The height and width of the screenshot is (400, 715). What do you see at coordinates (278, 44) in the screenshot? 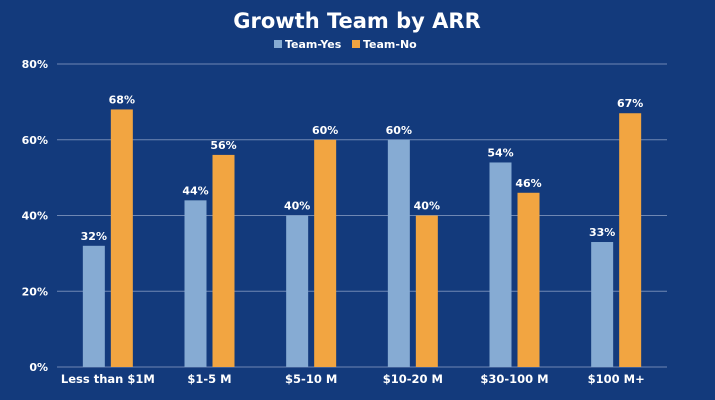
I see `legend-swatch-team-yes` at bounding box center [278, 44].